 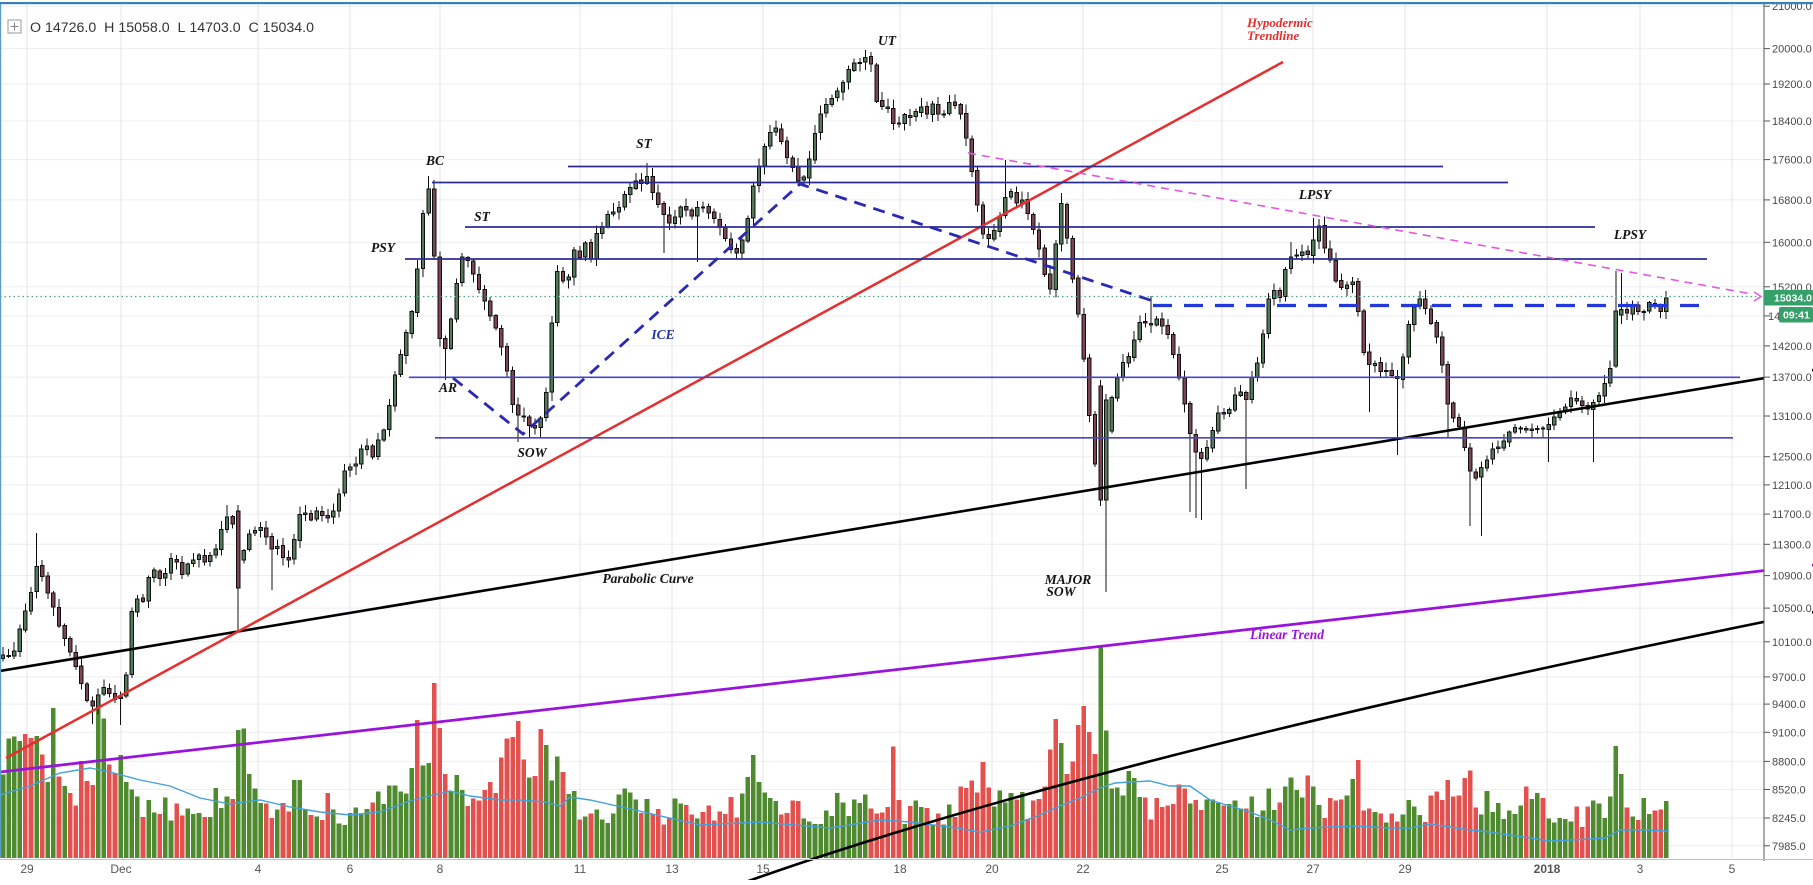 What do you see at coordinates (662, 334) in the screenshot?
I see `svg-text: ICE` at bounding box center [662, 334].